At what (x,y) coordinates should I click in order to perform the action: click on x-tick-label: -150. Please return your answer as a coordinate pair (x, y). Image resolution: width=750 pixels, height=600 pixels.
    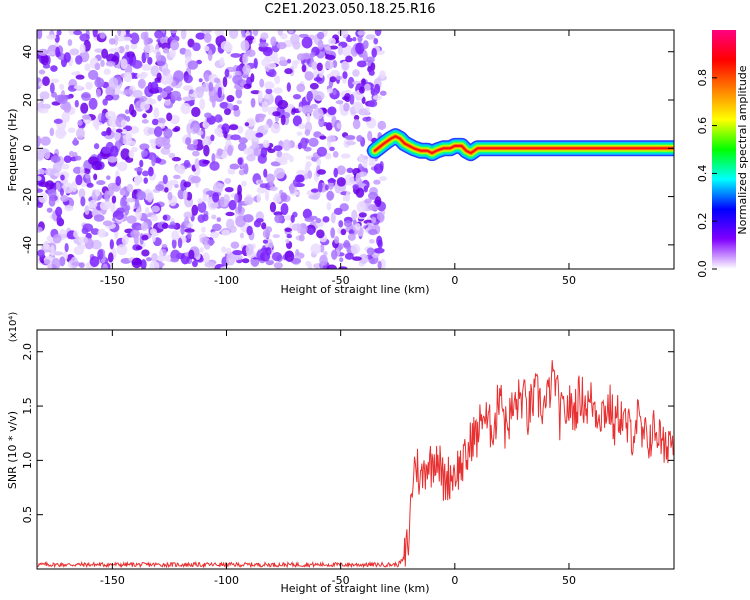
    Looking at the image, I should click on (112, 580).